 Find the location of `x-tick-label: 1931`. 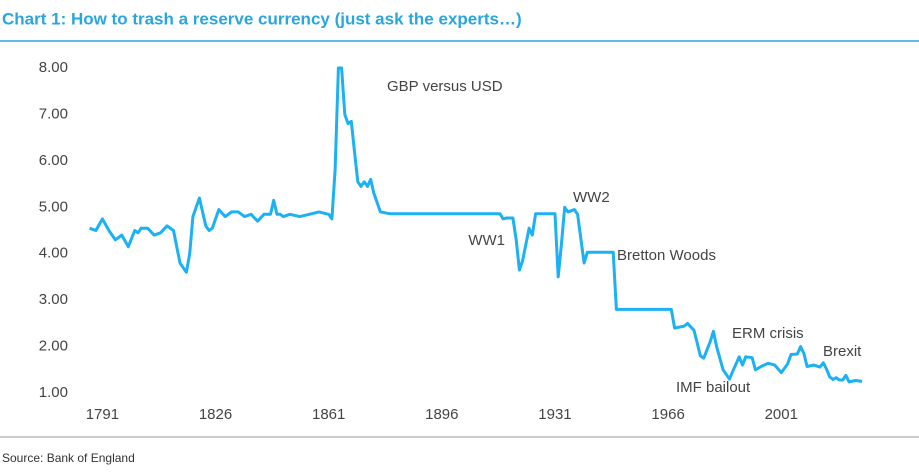

x-tick-label: 1931 is located at coordinates (554, 414).